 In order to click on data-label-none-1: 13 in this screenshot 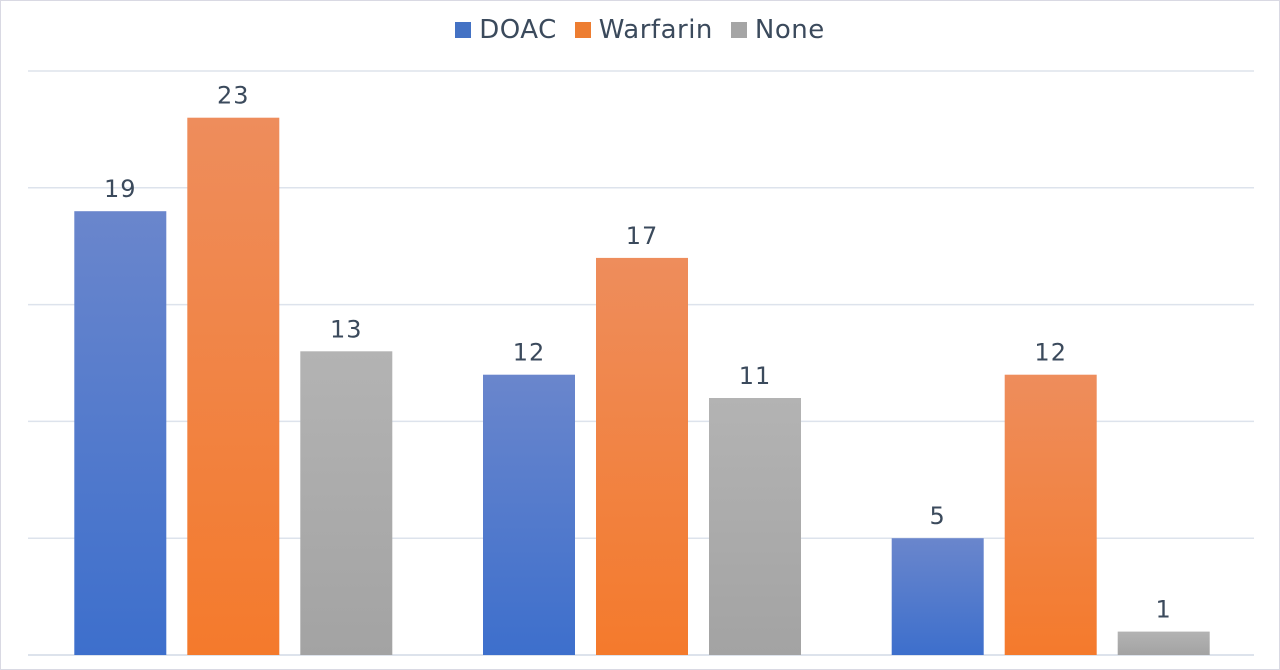, I will do `click(346, 329)`.